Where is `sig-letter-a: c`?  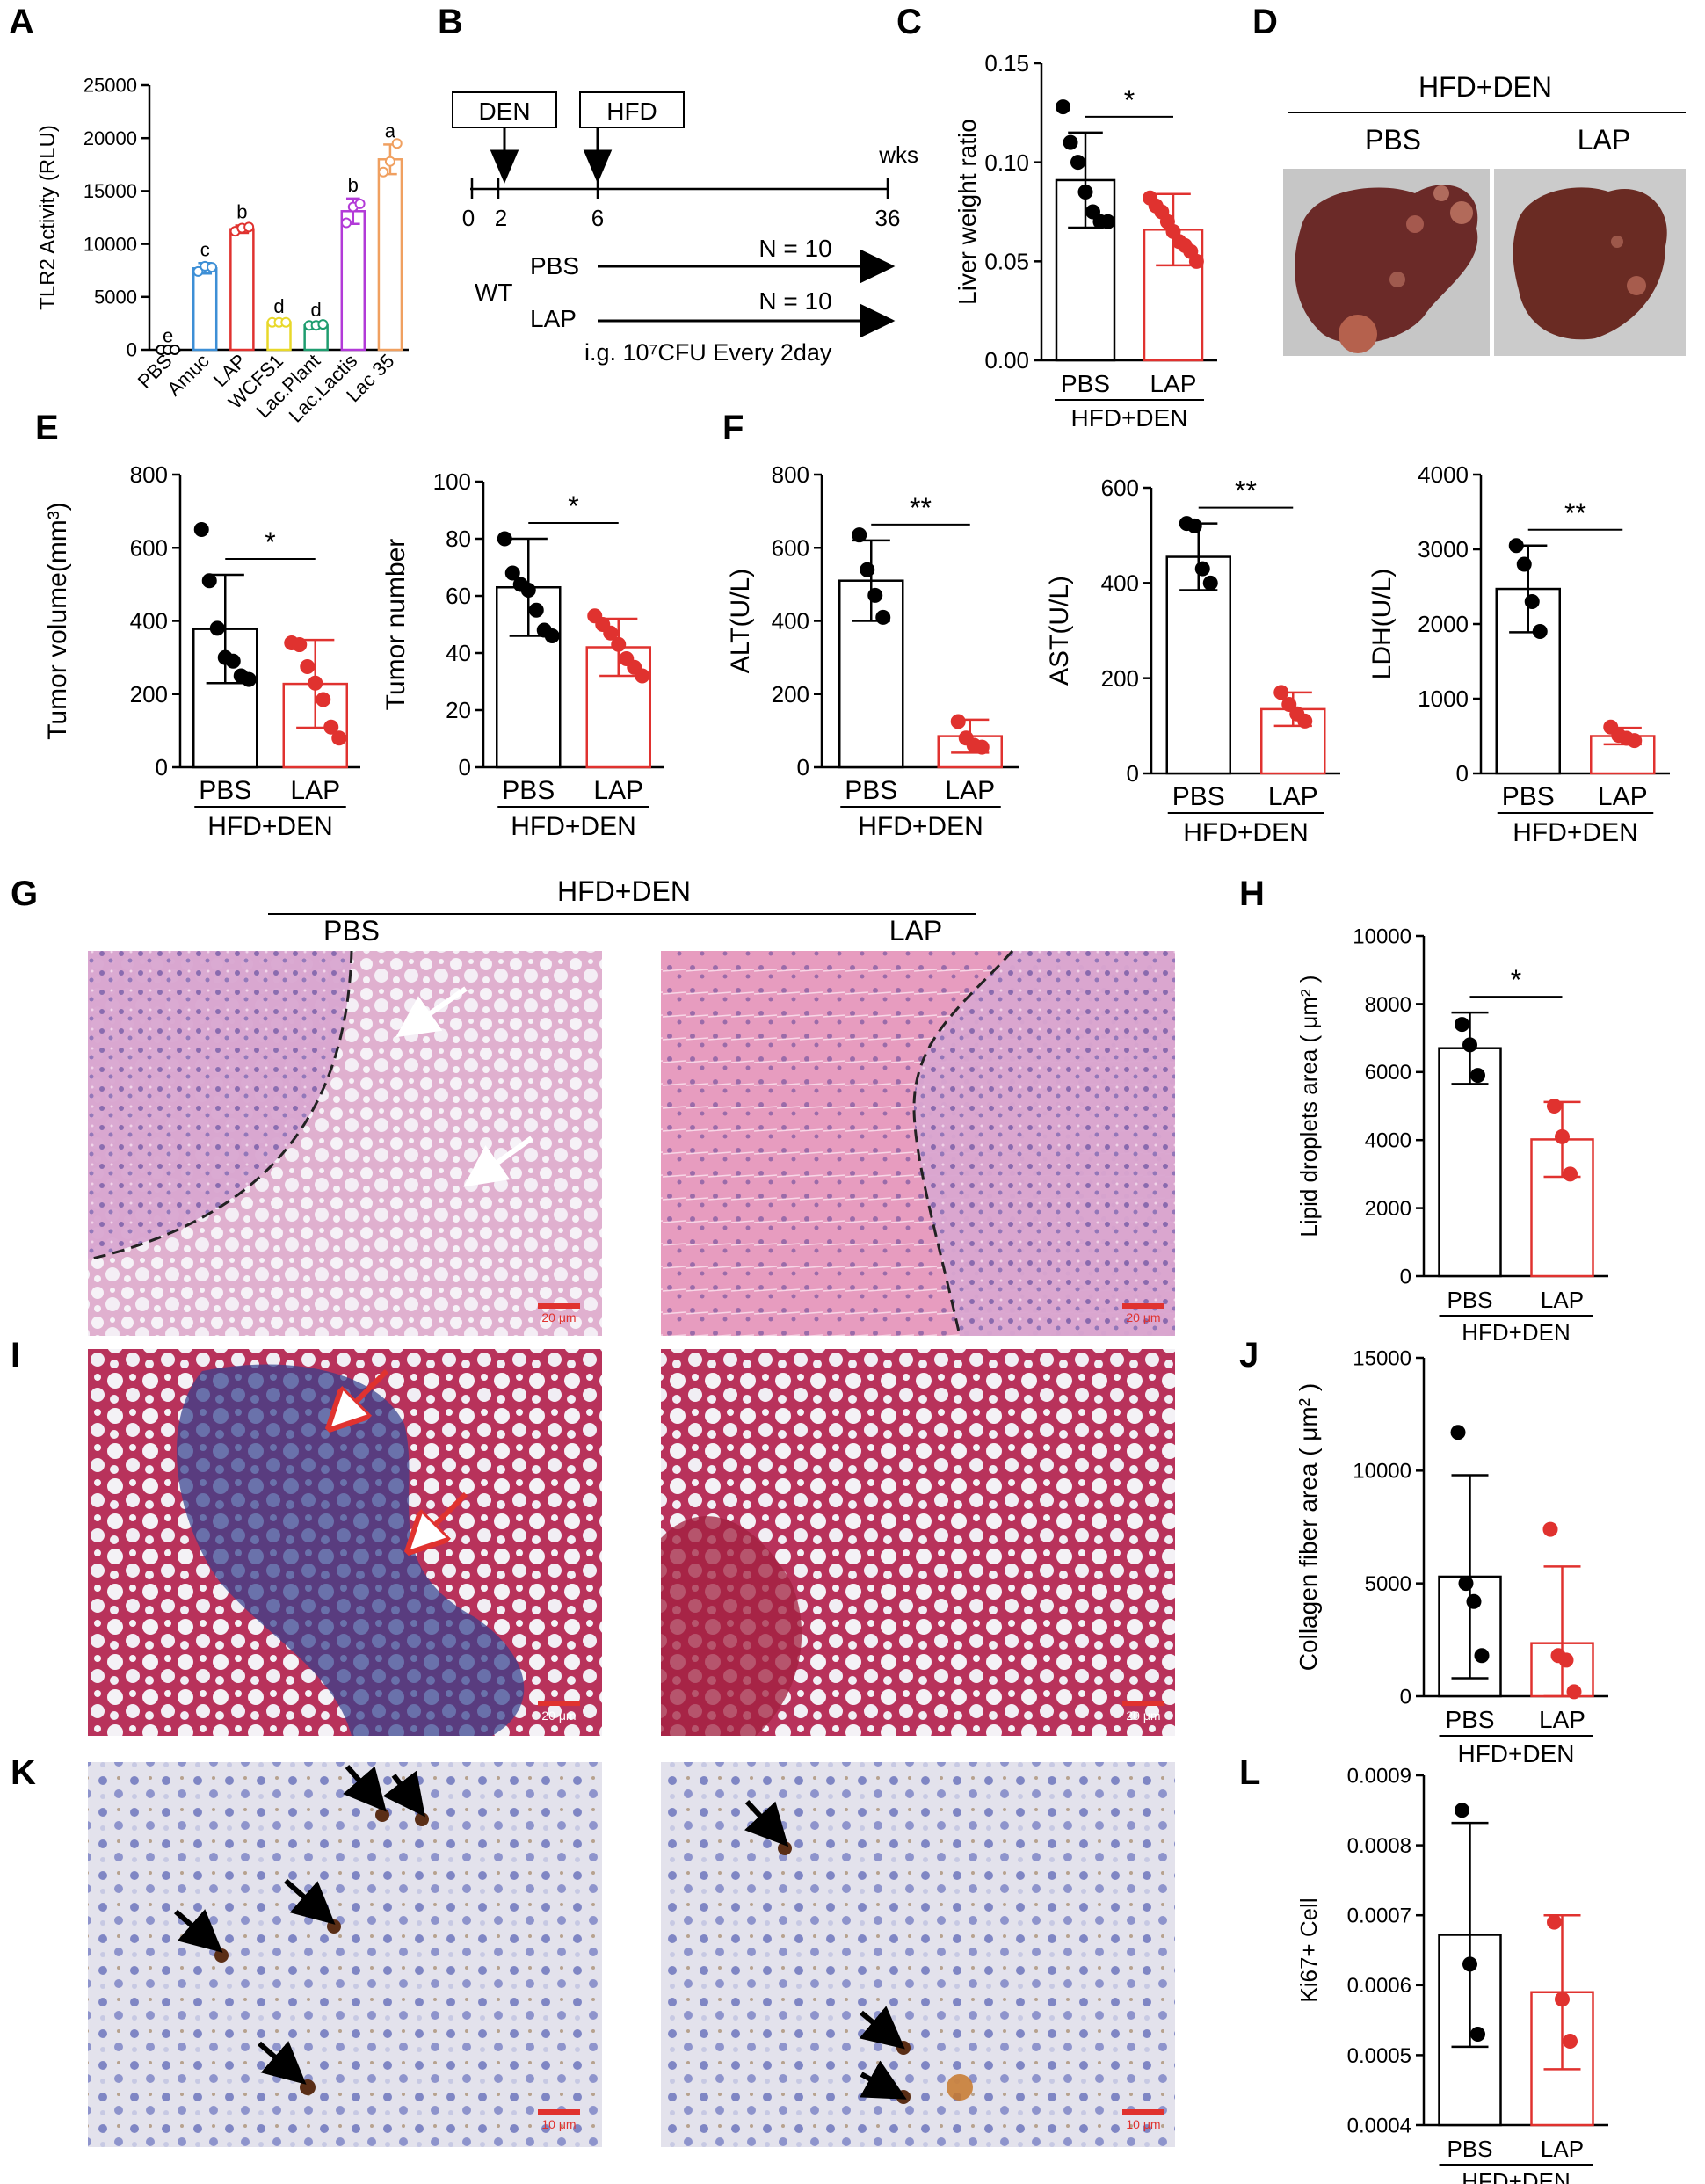 sig-letter-a: c is located at coordinates (205, 249).